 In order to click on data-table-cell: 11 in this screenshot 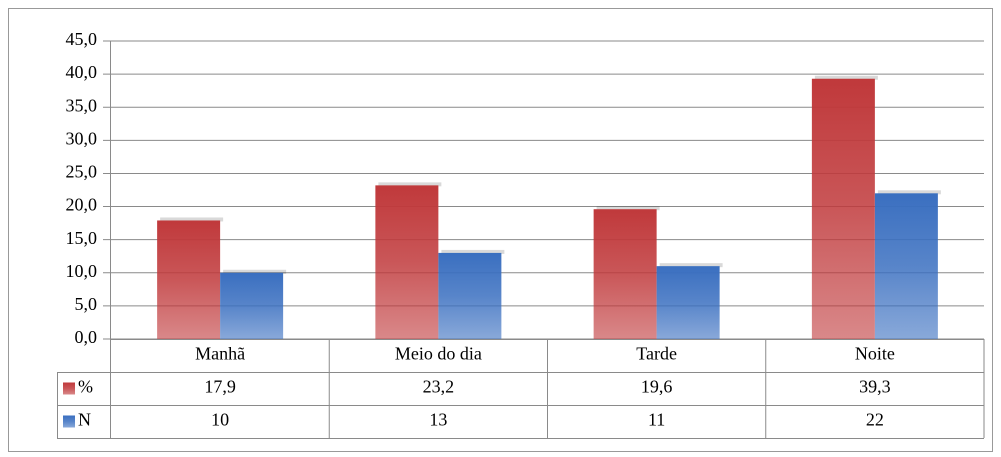, I will do `click(656, 420)`.